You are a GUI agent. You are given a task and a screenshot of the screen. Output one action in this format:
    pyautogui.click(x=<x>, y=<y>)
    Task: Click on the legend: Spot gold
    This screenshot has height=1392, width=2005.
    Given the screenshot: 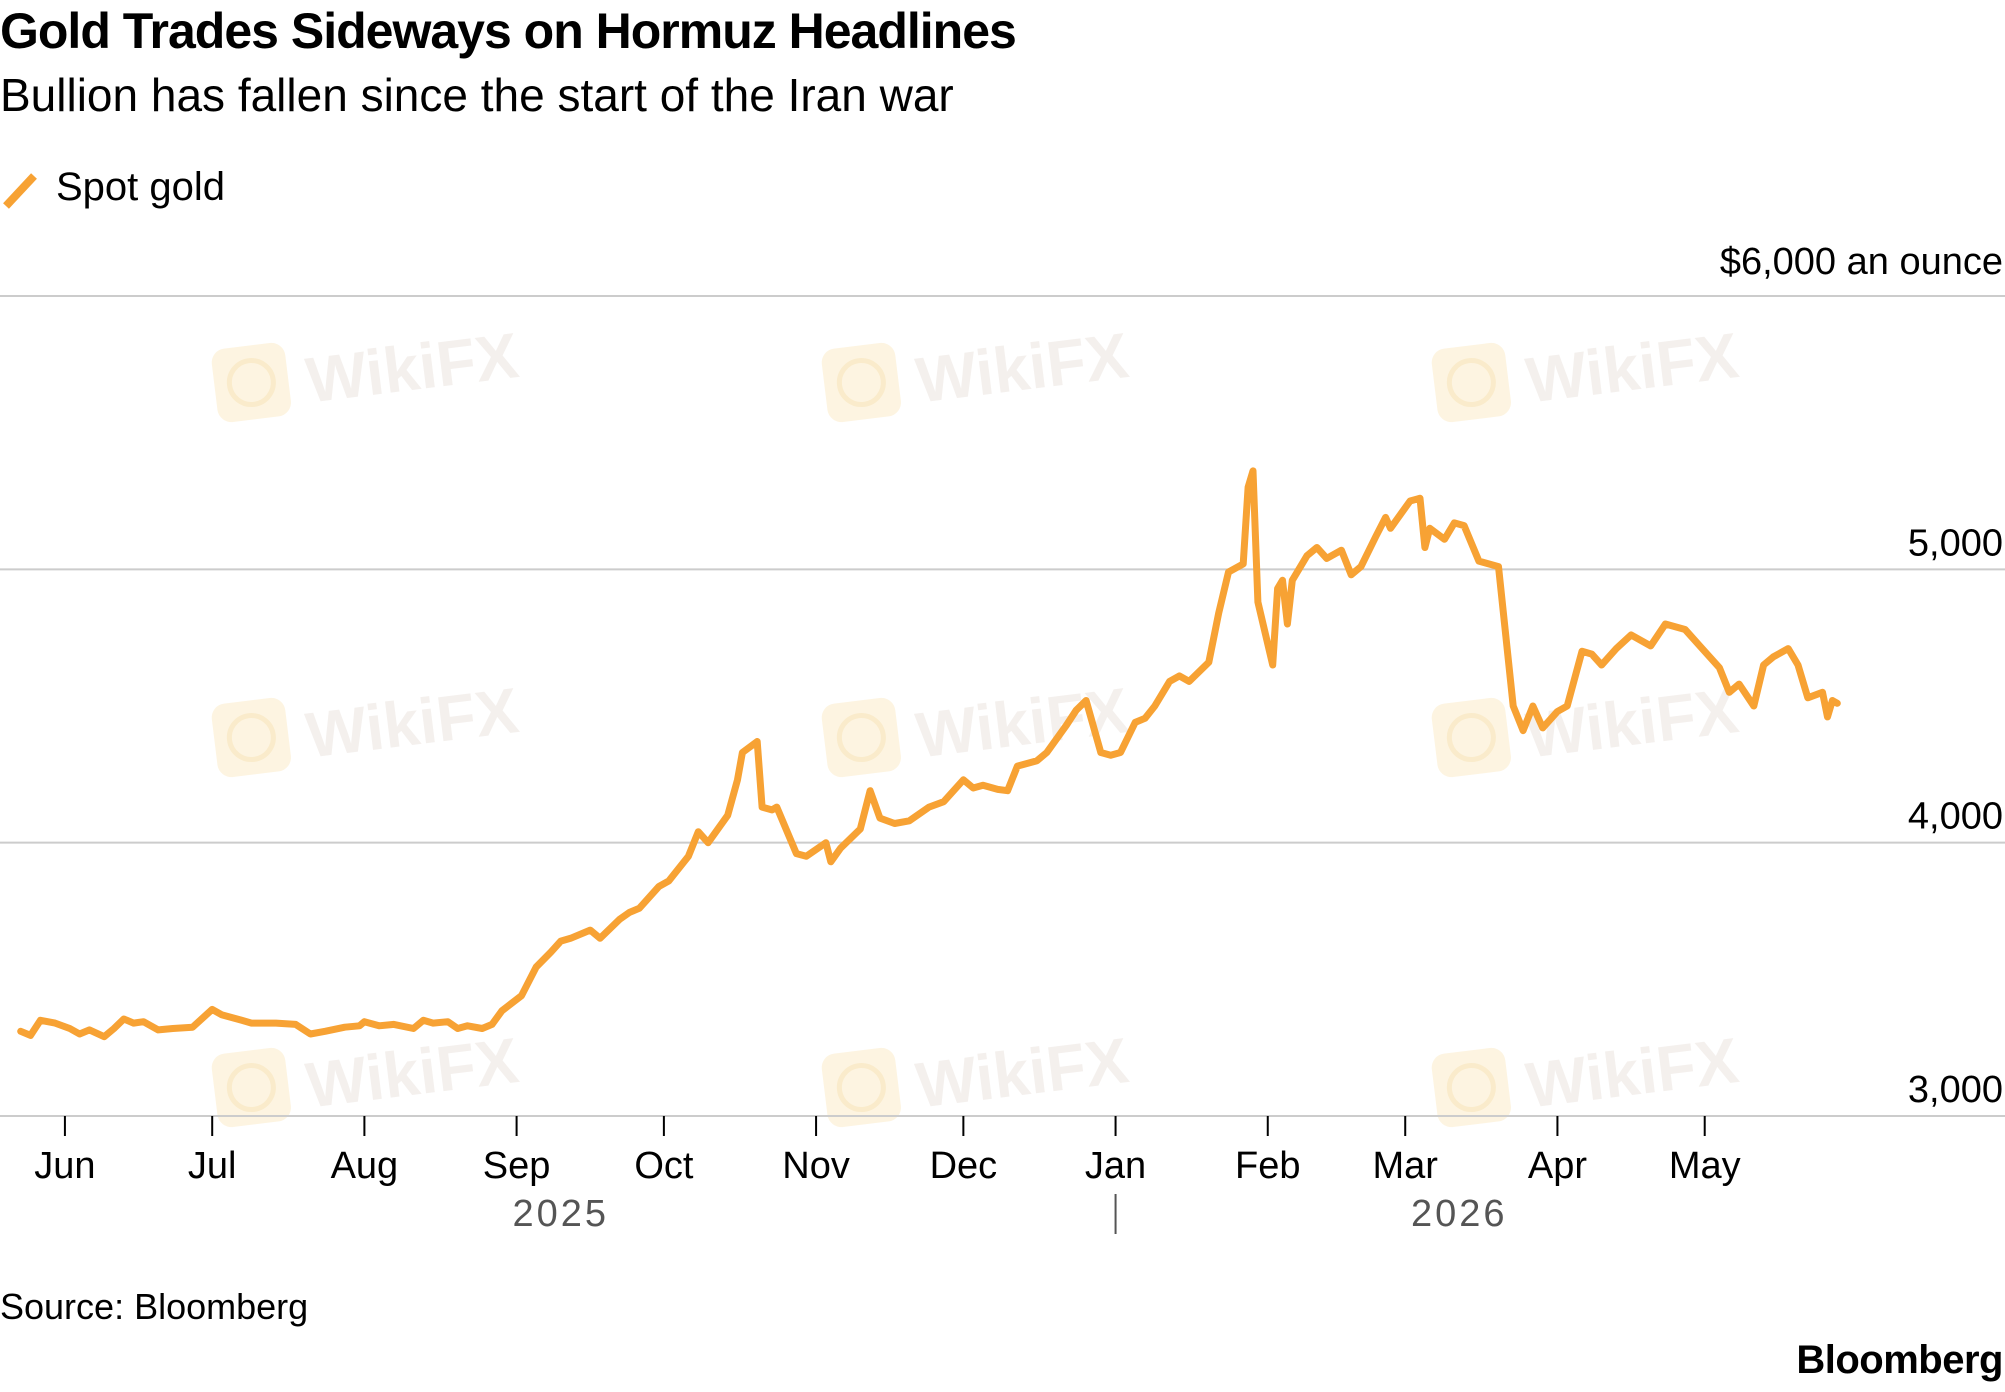 What is the action you would take?
    pyautogui.click(x=112, y=187)
    